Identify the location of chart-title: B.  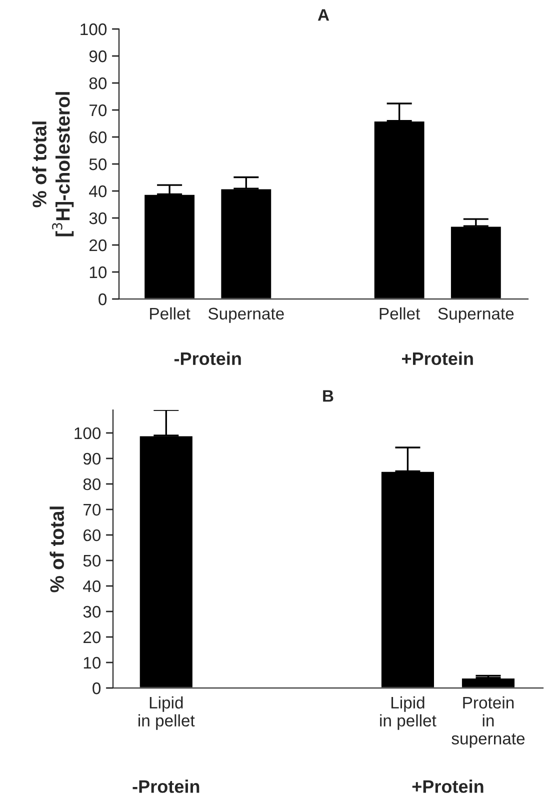
(328, 396).